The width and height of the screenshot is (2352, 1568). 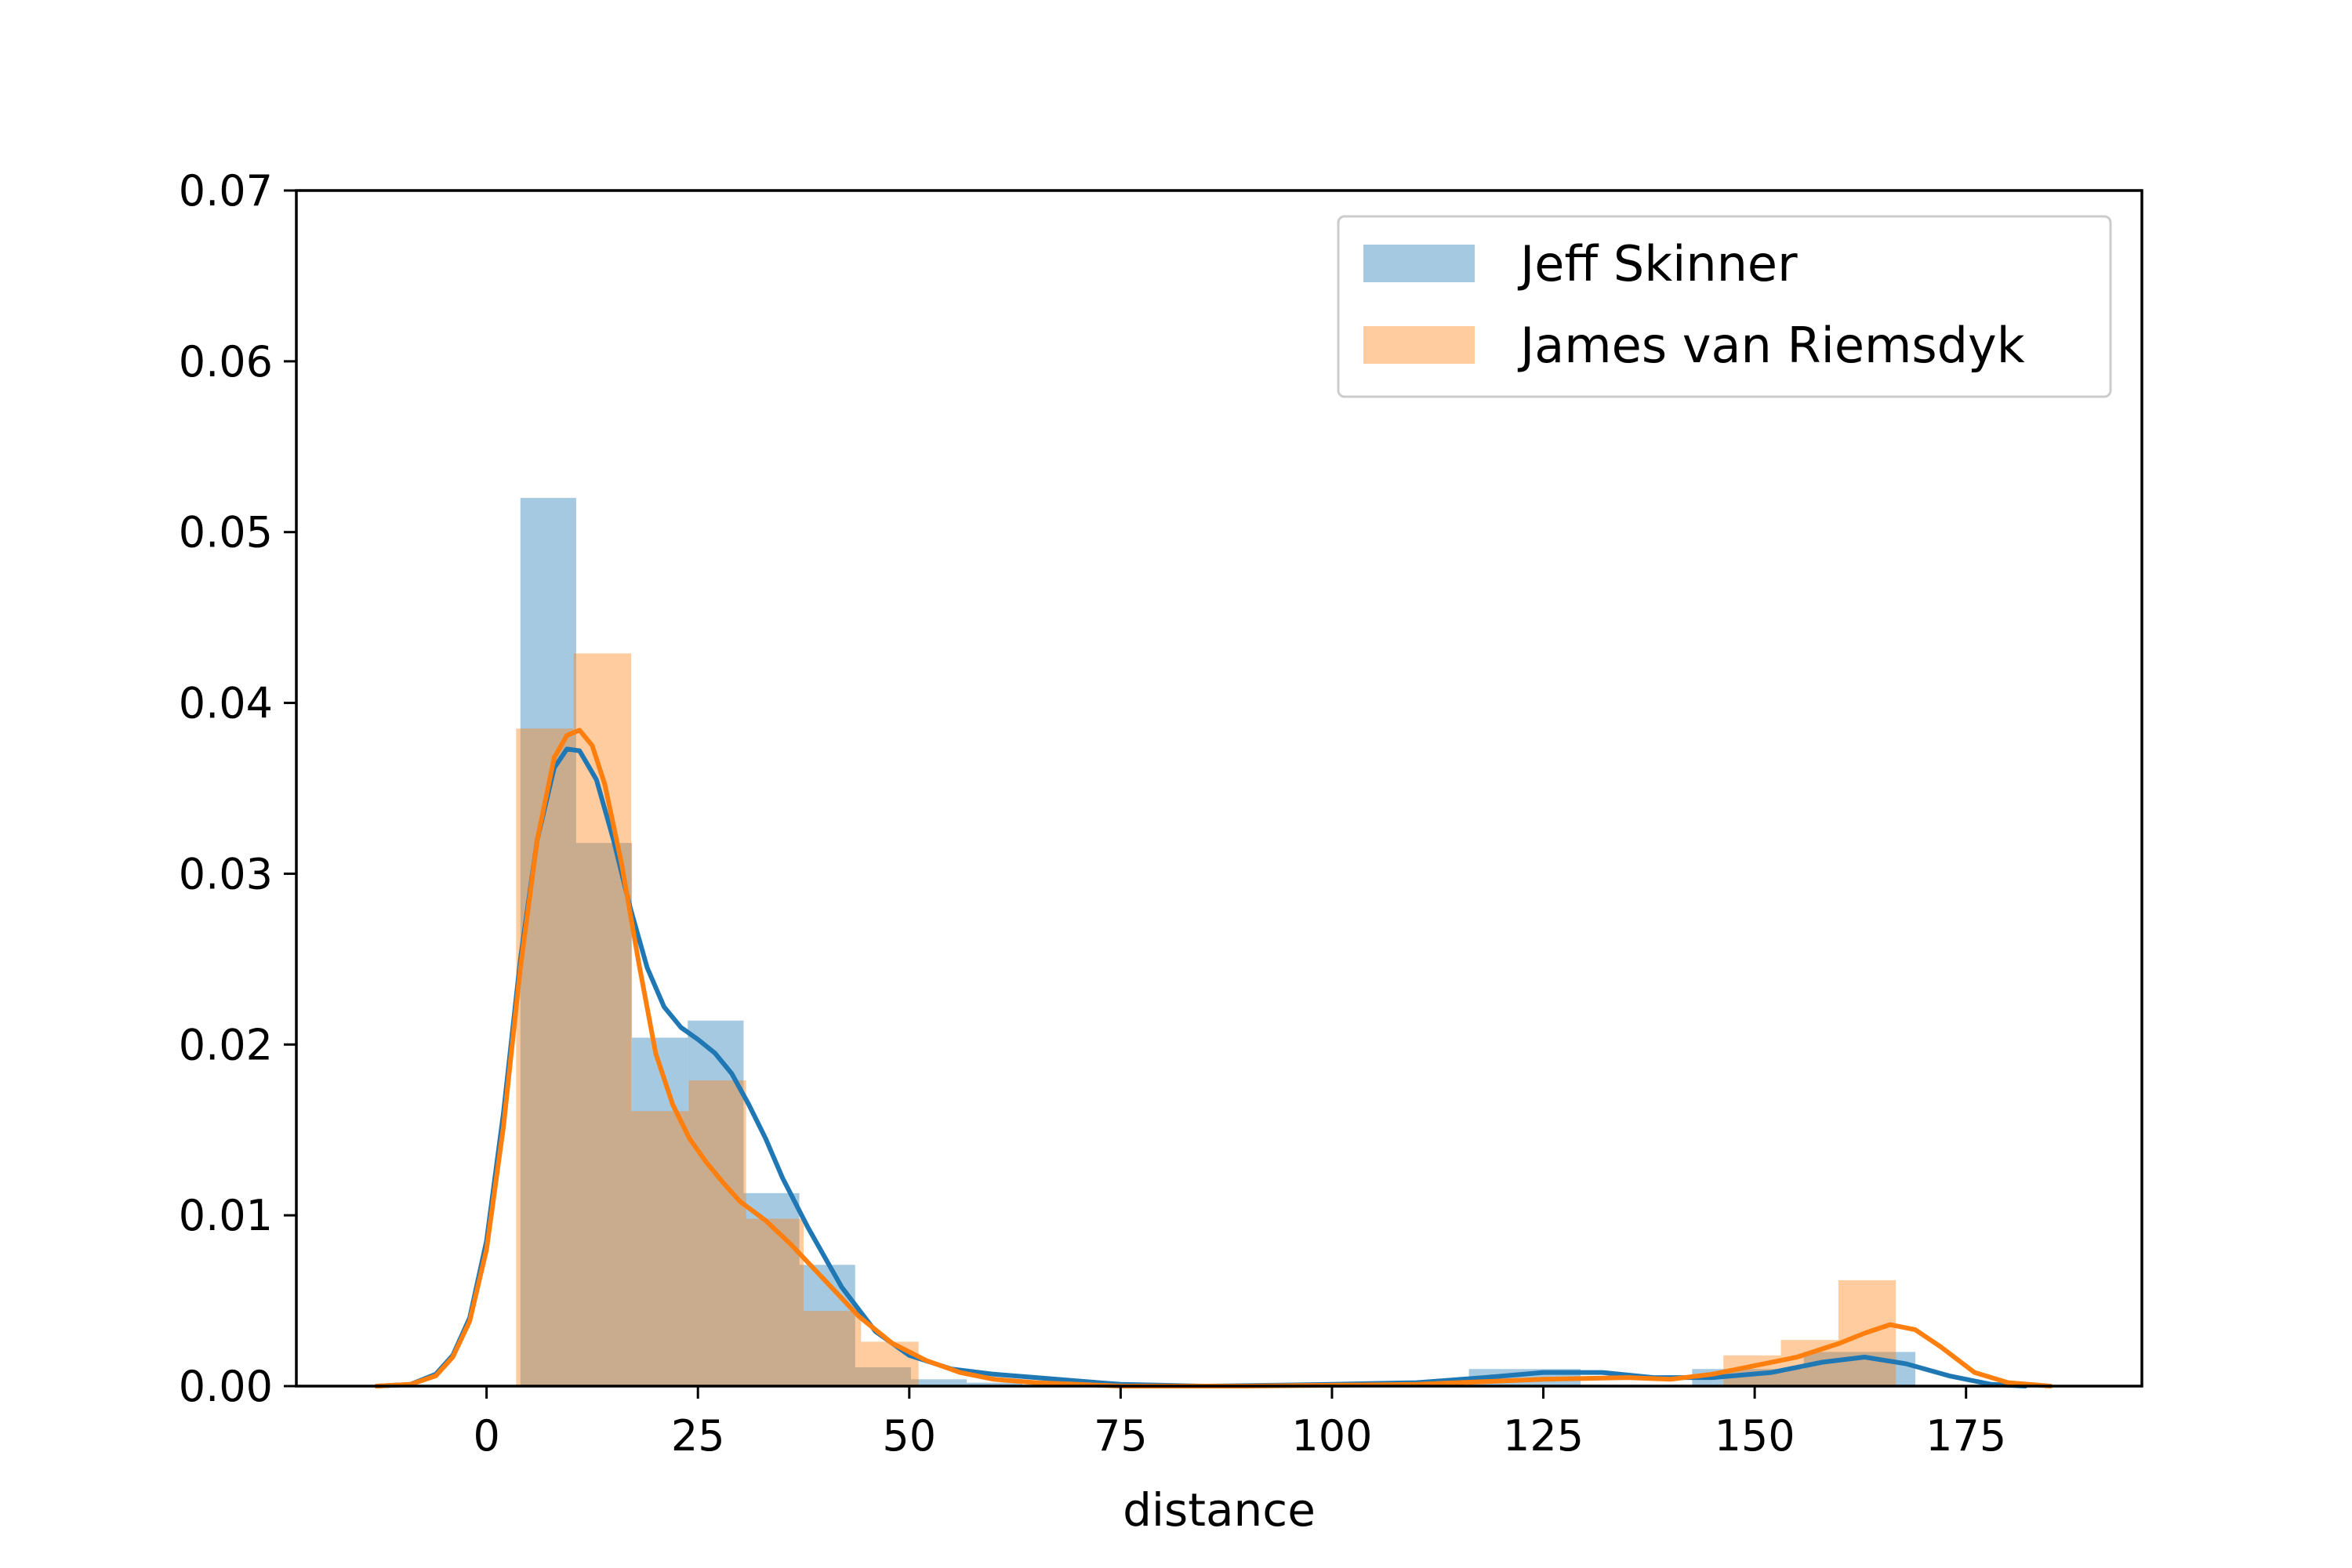 I want to click on x-tick-label: 150, so click(x=1755, y=1436).